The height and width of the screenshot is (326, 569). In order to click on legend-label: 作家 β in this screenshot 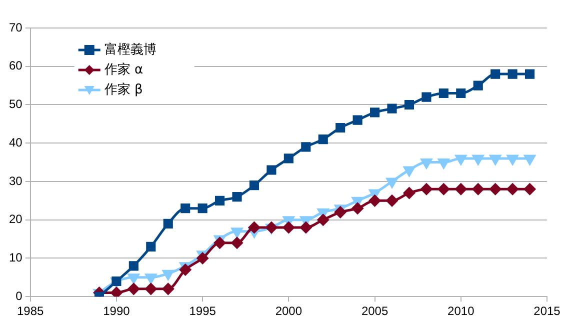, I will do `click(123, 89)`.